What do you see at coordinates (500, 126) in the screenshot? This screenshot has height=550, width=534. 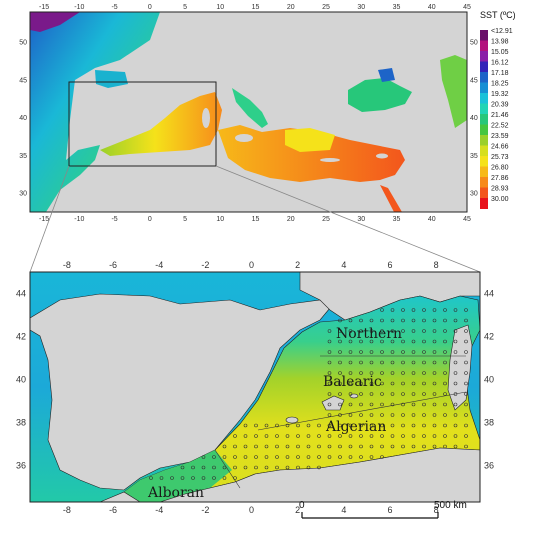 I see `legend-label: 22.52` at bounding box center [500, 126].